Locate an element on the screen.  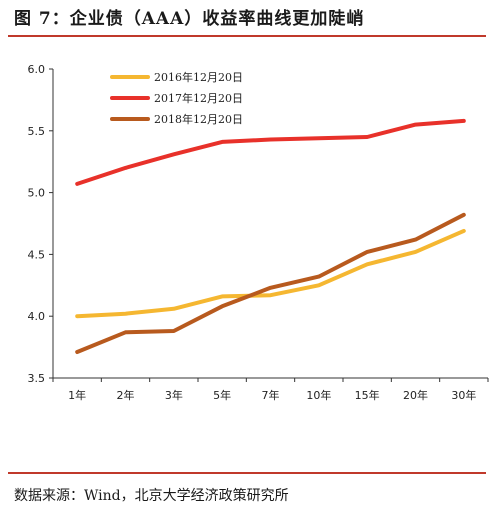
x-tick-label: 20年 is located at coordinates (415, 395).